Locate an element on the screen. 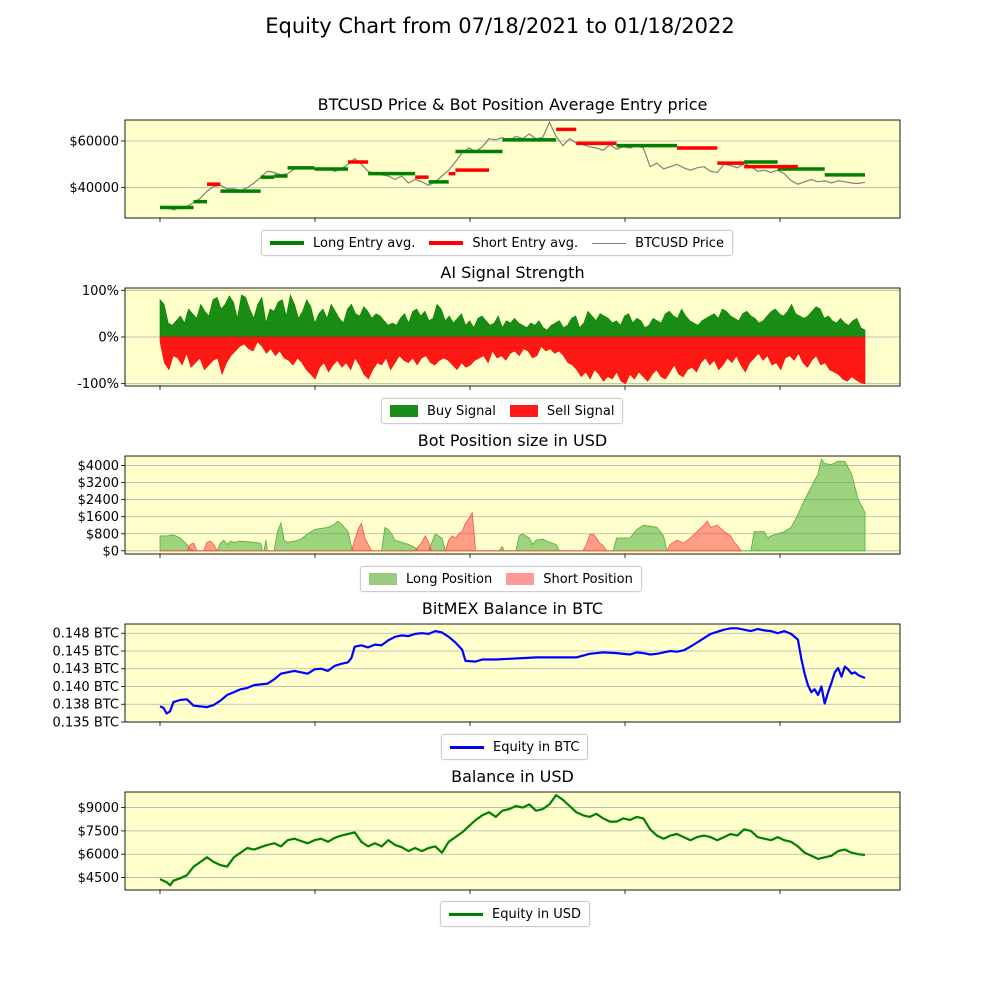 The width and height of the screenshot is (1000, 1000). legend-price-label: BTCUSD Price is located at coordinates (679, 243).